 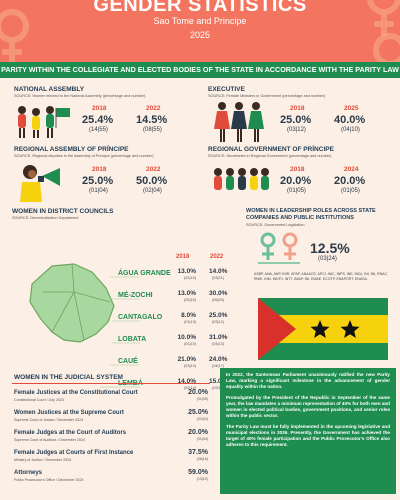 I want to click on ra-frac-2018: (01|04), so click(x=98, y=191).